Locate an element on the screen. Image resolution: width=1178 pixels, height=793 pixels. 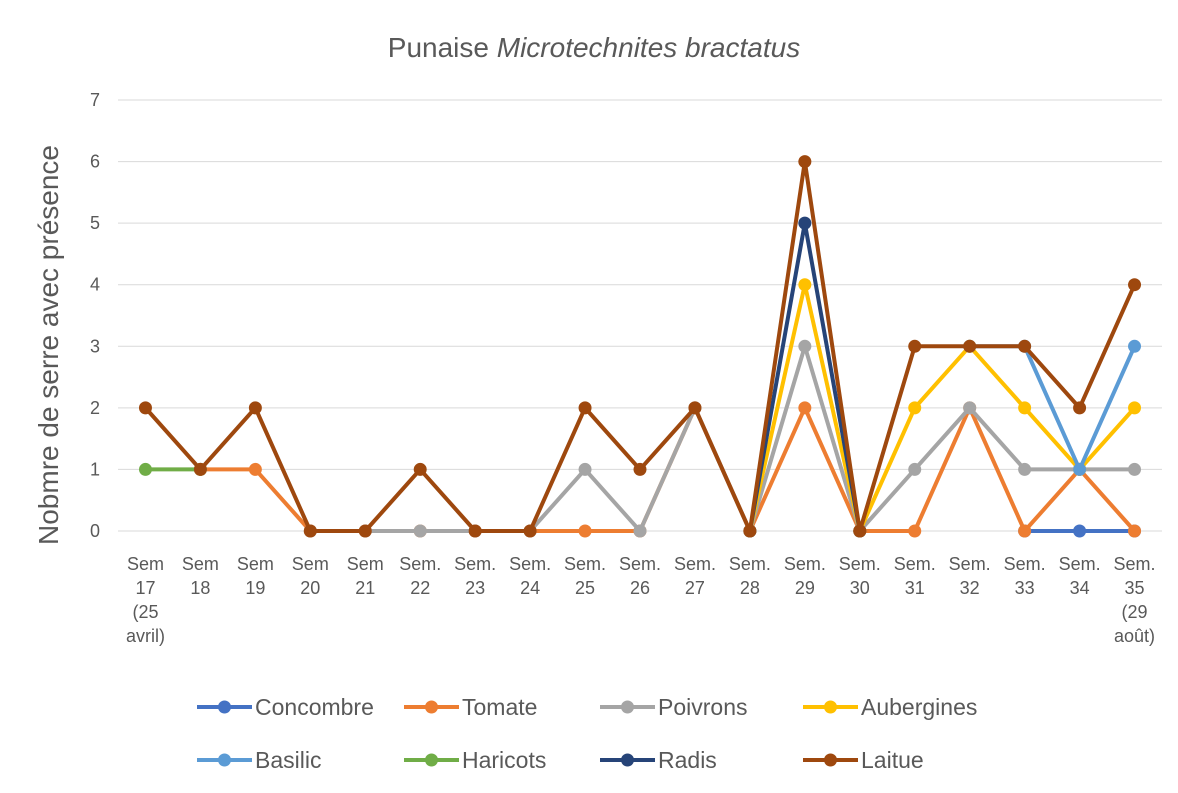
x-tick-label: Sem. 27 is located at coordinates (695, 576).